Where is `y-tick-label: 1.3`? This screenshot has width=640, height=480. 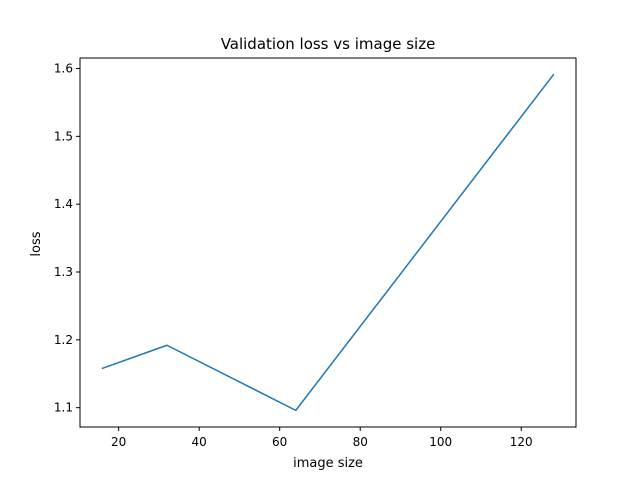 y-tick-label: 1.3 is located at coordinates (63, 272).